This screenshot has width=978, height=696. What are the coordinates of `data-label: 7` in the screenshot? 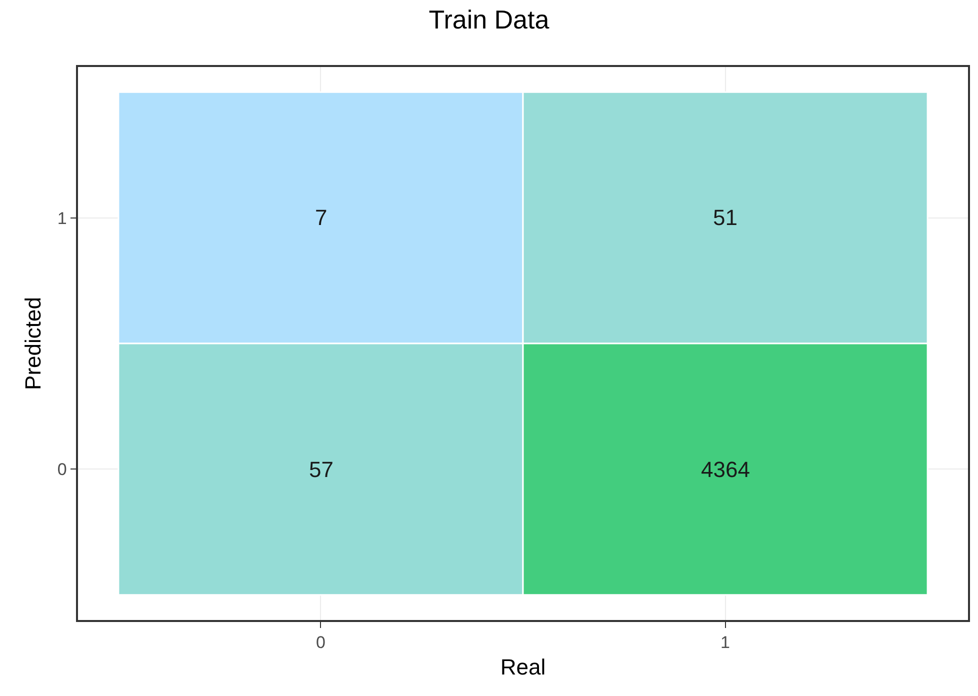 It's located at (321, 217).